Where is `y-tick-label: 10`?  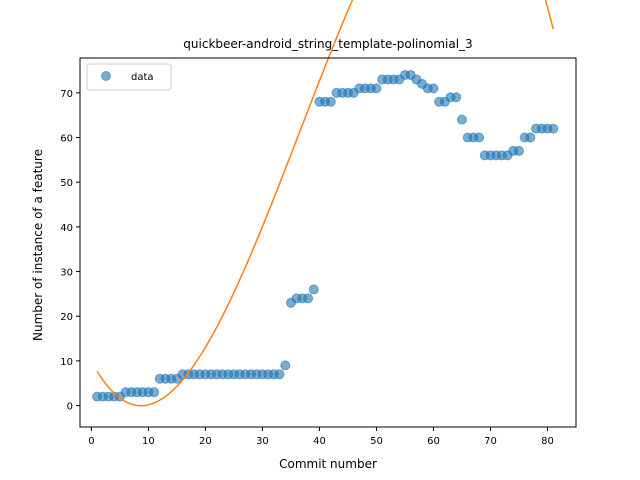 y-tick-label: 10 is located at coordinates (66, 362).